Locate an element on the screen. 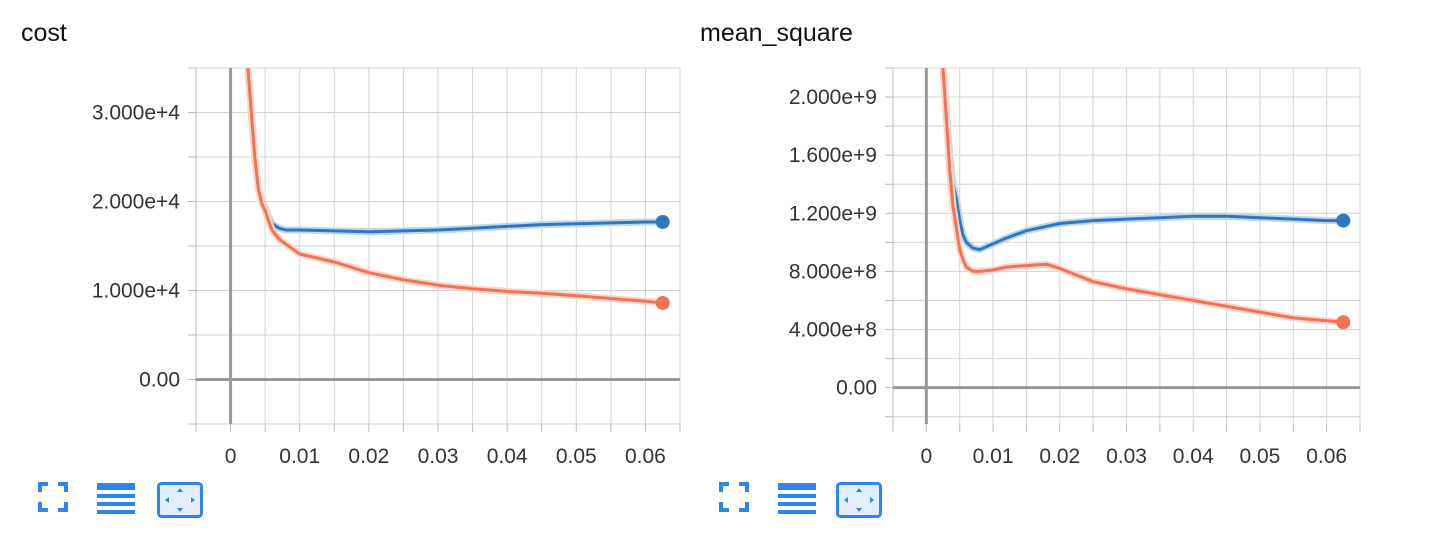 Image resolution: width=1434 pixels, height=550 pixels. y-tick-label: 1.000e+4 is located at coordinates (136, 291).